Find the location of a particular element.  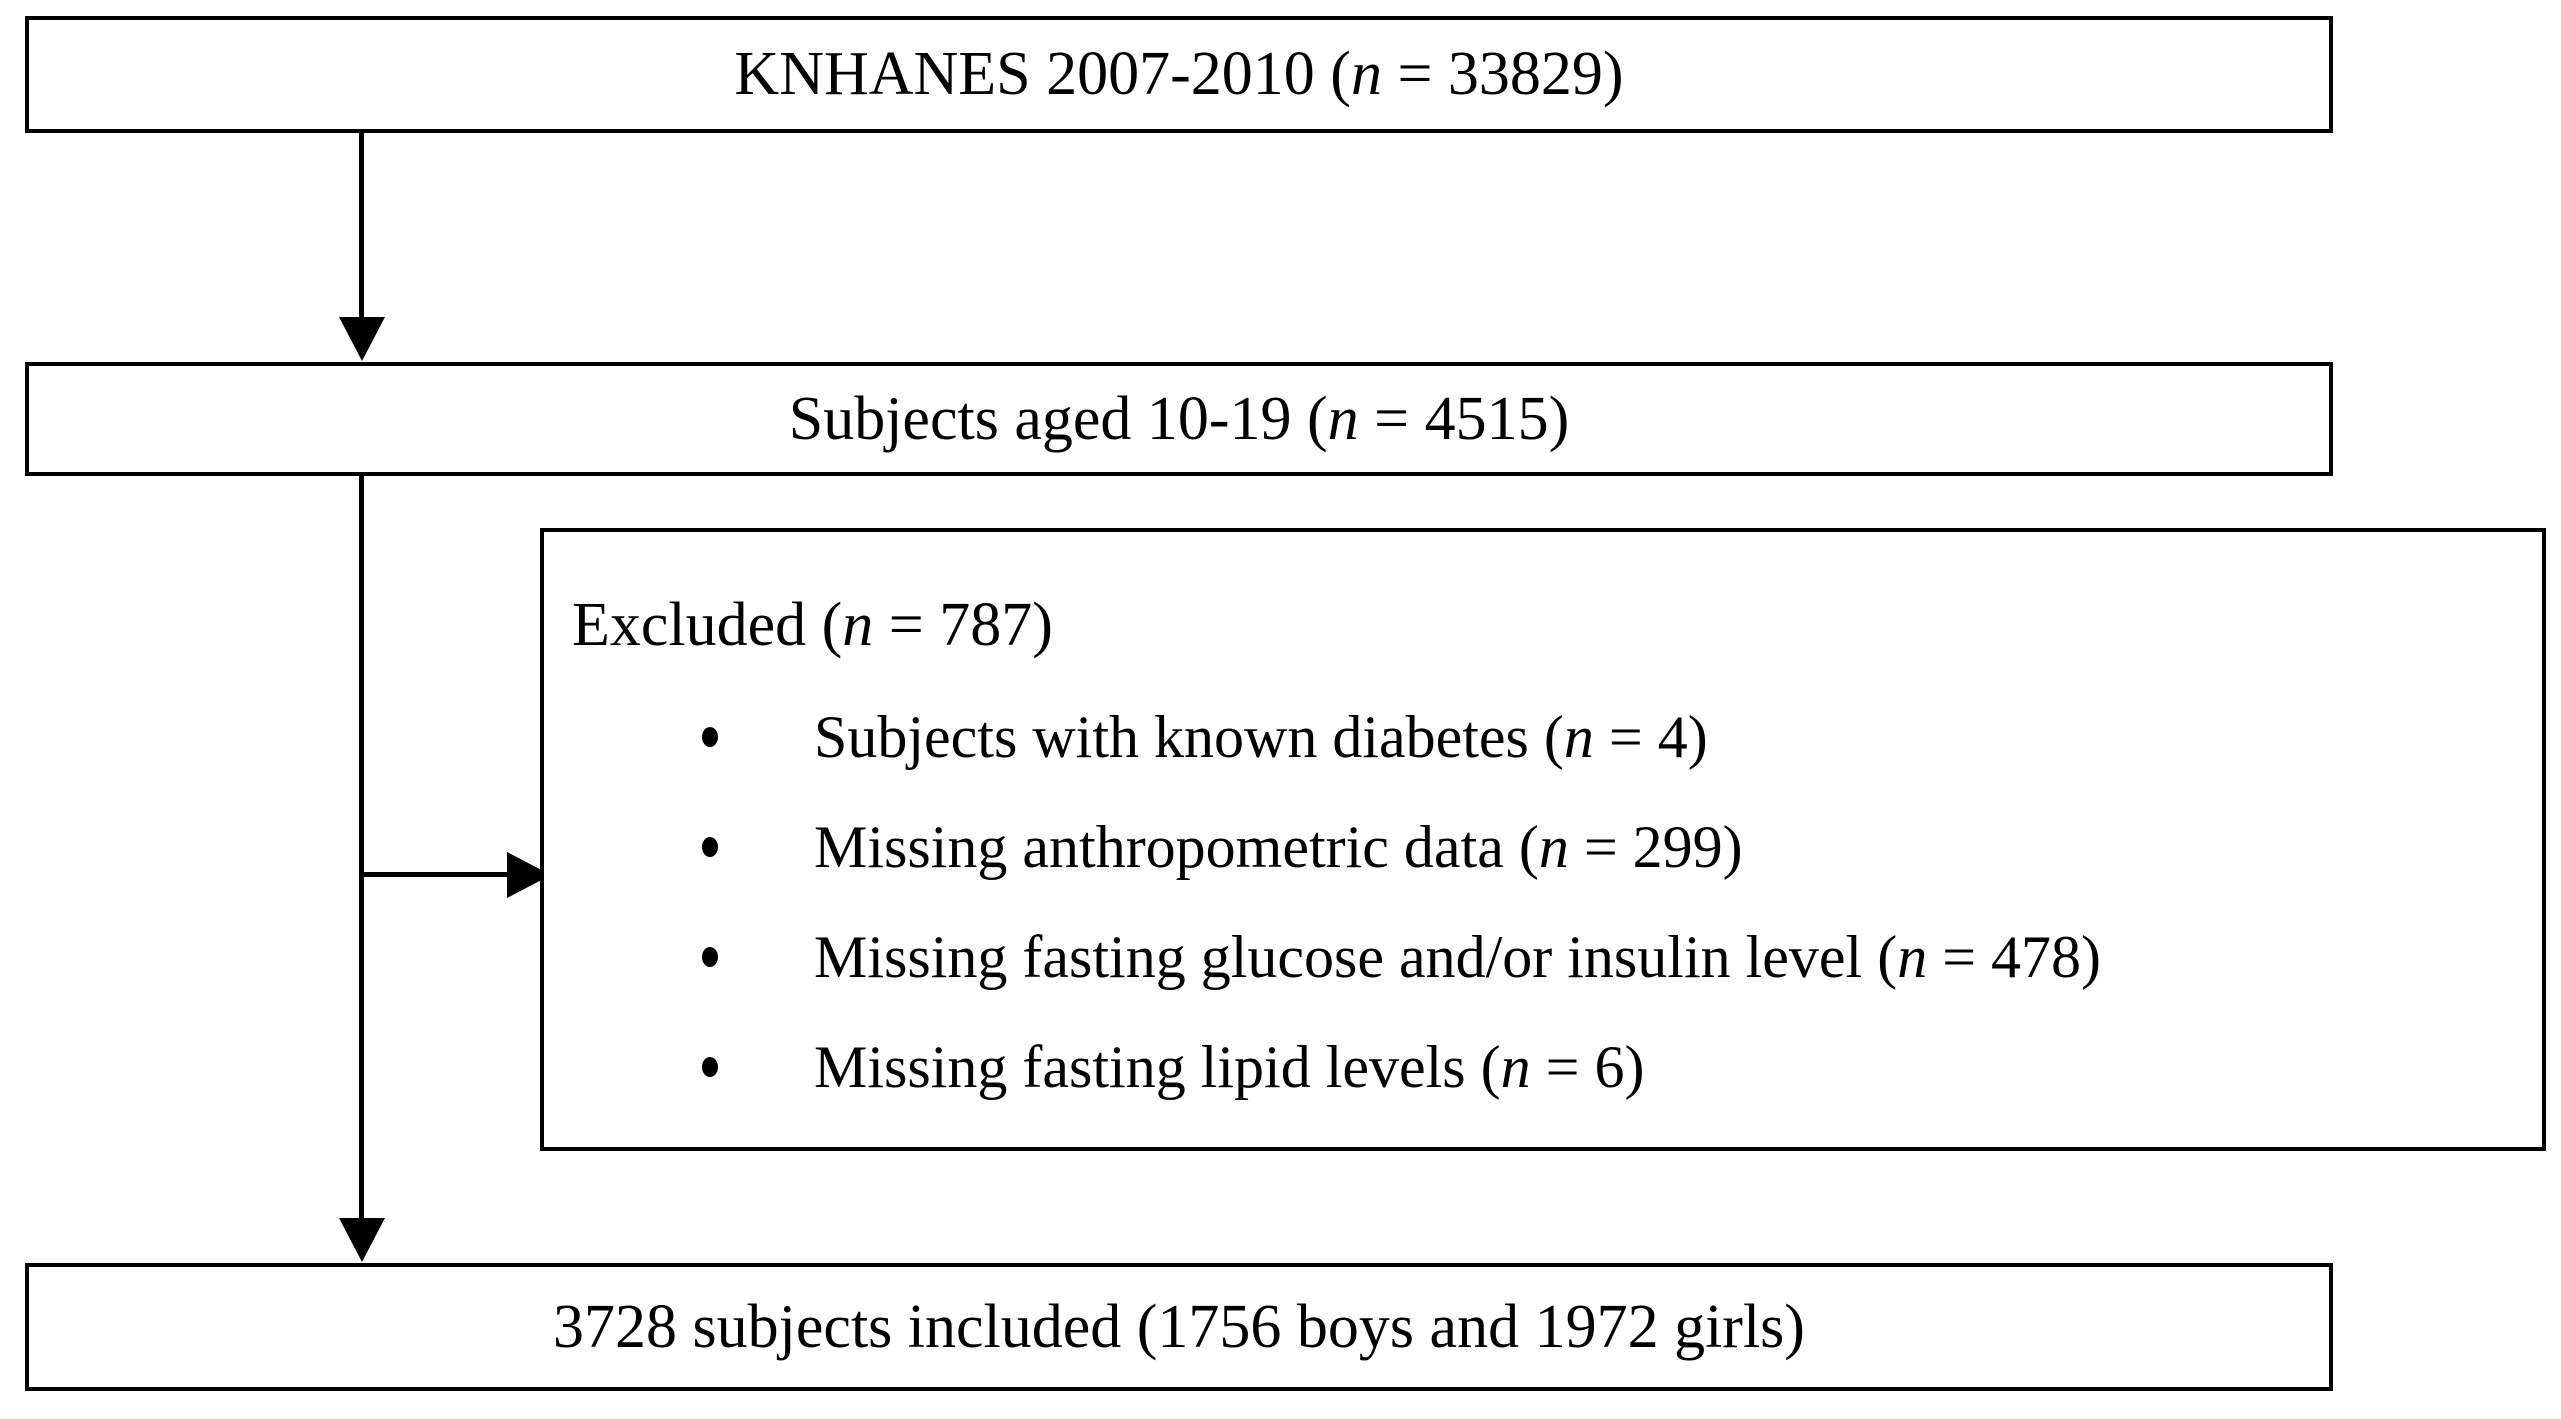

aged-text-prefix: Subjects aged 10-19 ( is located at coordinates (1058, 418).